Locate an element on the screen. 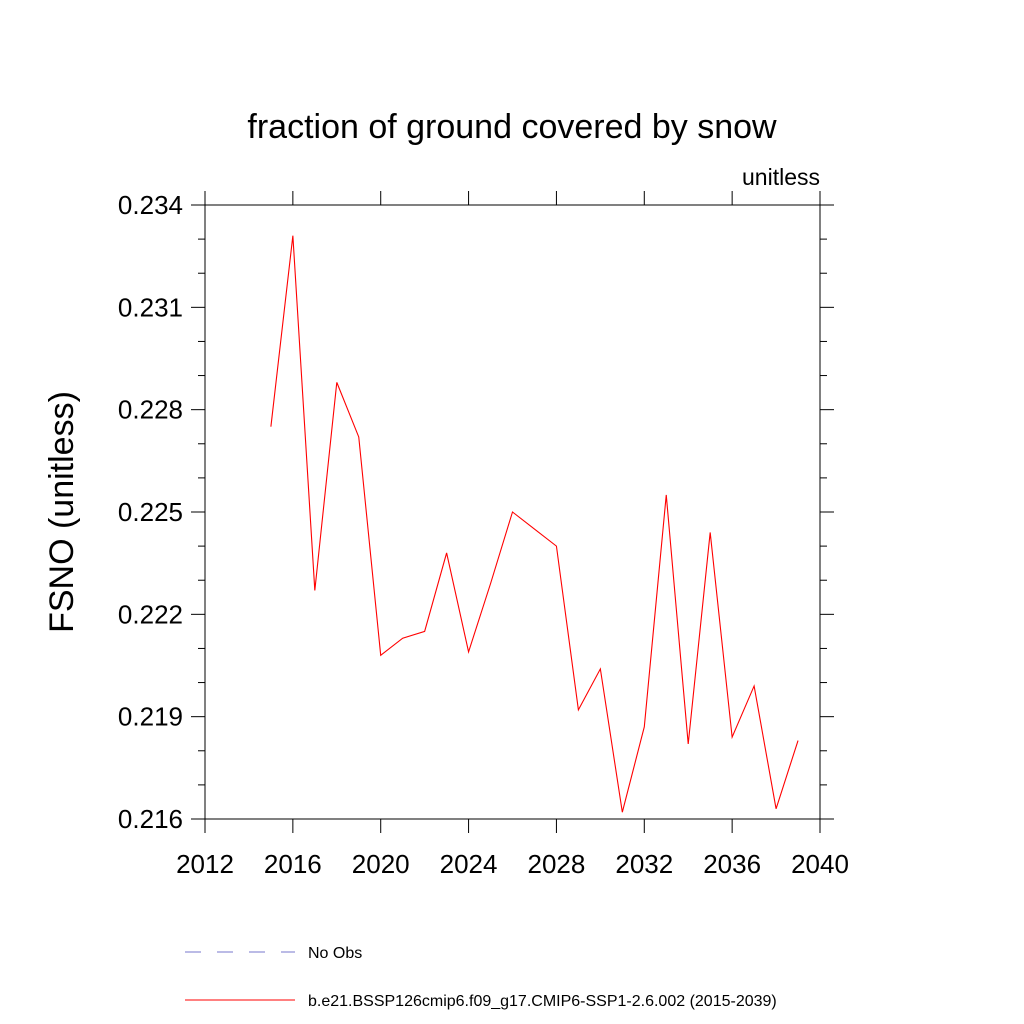 The height and width of the screenshot is (1024, 1024). x-tick-label: 2028 is located at coordinates (557, 864).